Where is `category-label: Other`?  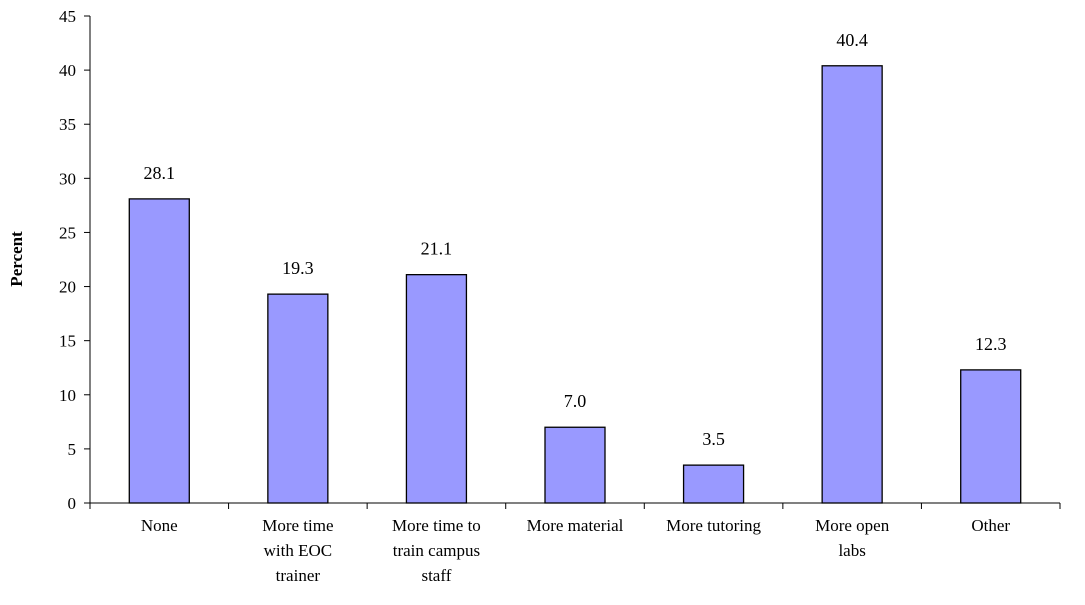 category-label: Other is located at coordinates (990, 525).